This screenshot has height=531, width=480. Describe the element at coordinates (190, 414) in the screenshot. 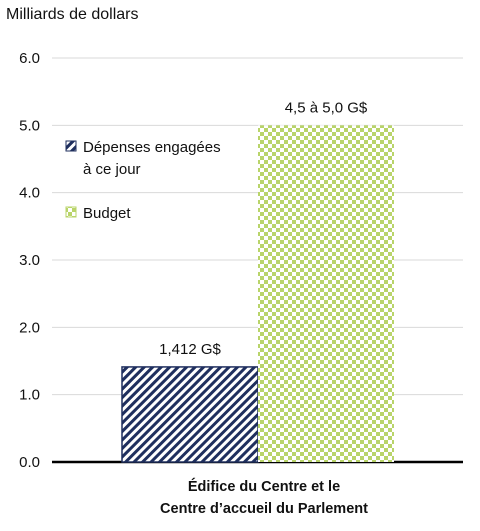

I see `bar-depenses` at that location.